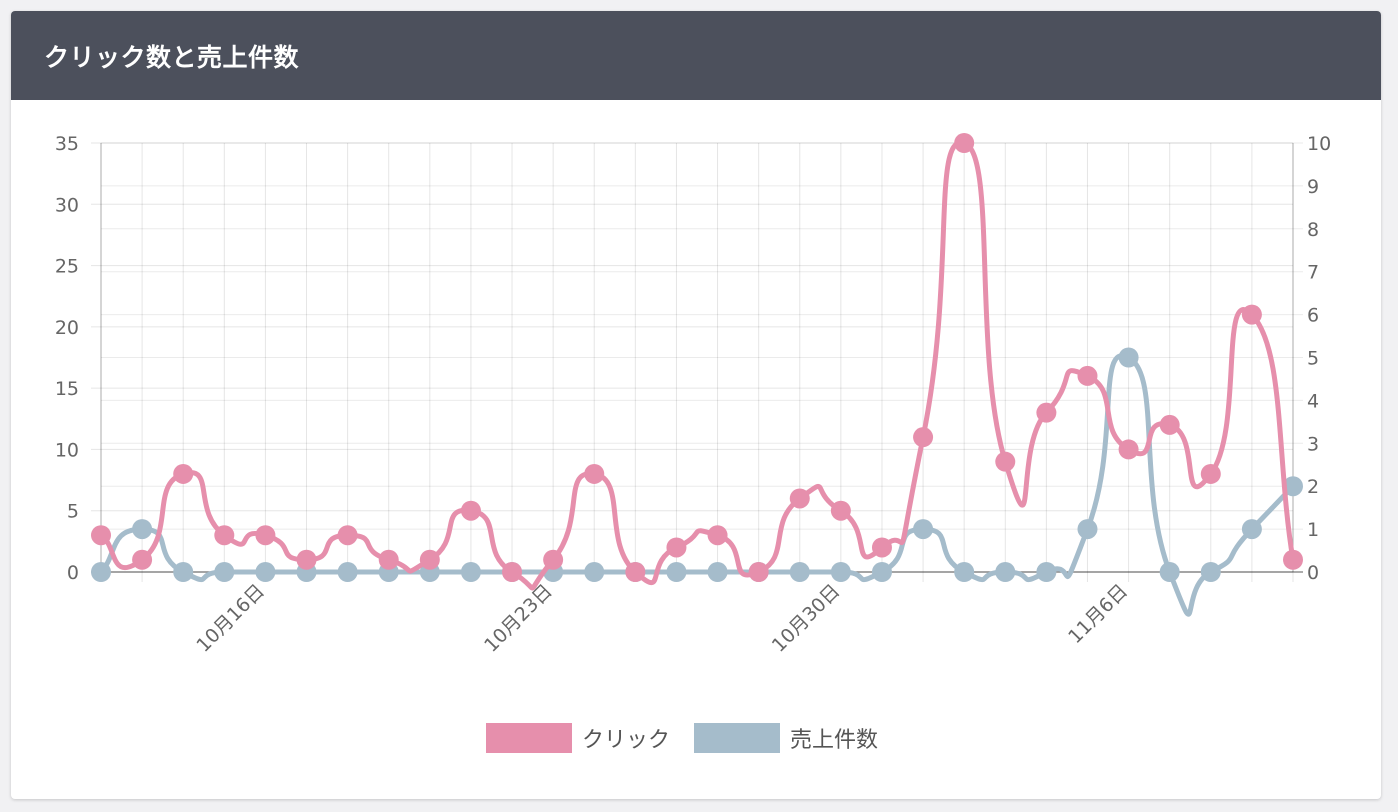  What do you see at coordinates (172, 57) in the screenshot?
I see `card-title: クリック数と売上件数` at bounding box center [172, 57].